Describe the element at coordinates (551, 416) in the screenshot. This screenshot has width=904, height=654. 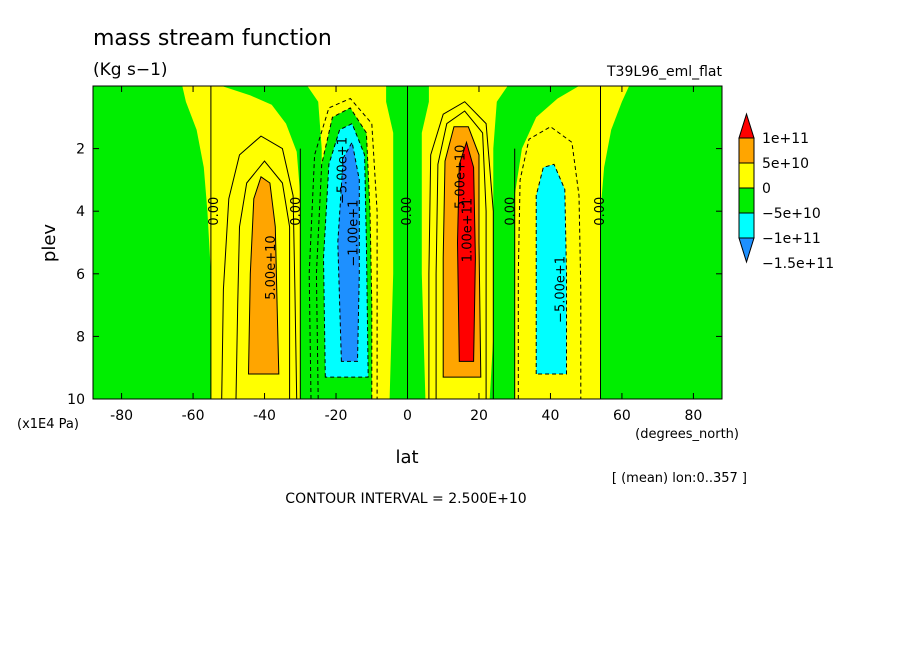
I see `x-tick-label: 40` at that location.